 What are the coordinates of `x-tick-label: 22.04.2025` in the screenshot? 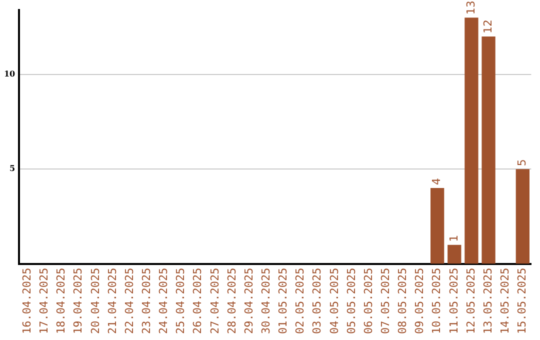 It's located at (129, 301).